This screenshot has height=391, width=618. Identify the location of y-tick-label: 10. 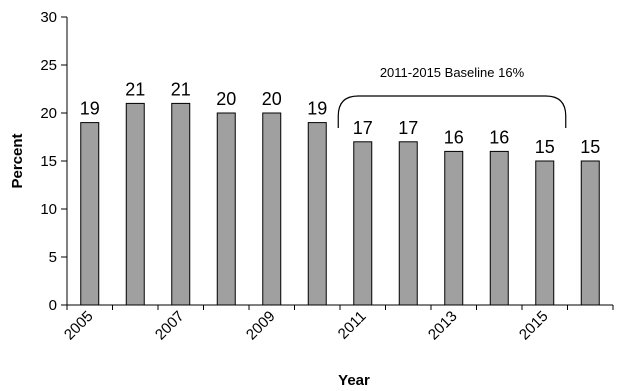
(48, 209).